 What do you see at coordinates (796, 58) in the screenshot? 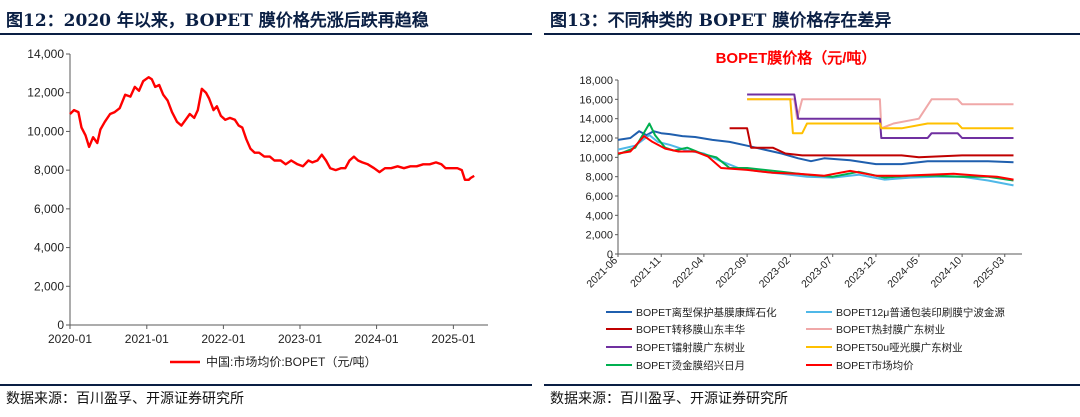
I see `chart-title: BOPET膜价格（元/吨）` at bounding box center [796, 58].